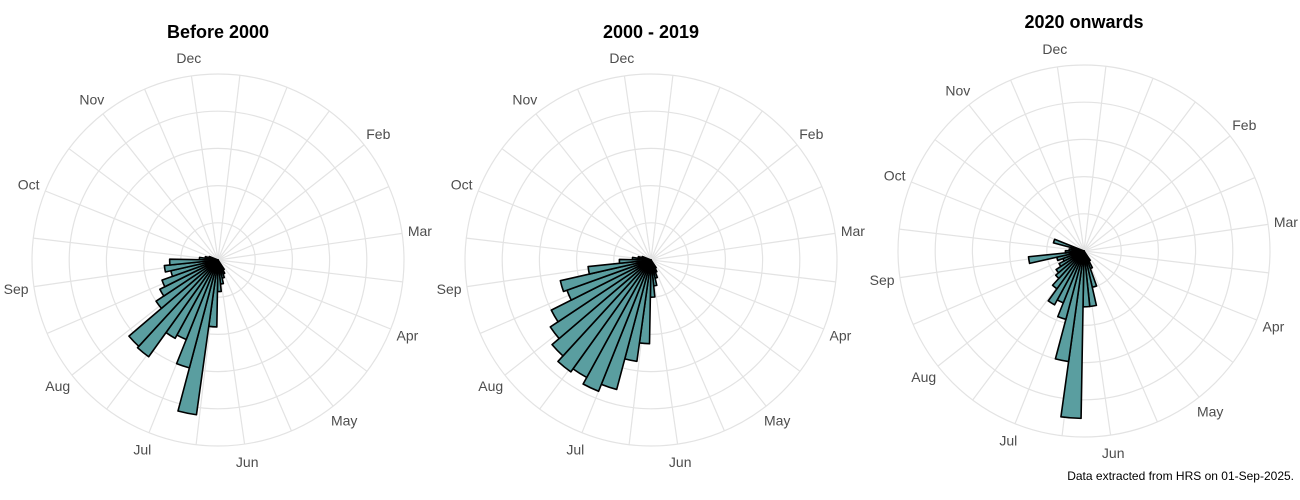 This screenshot has width=1300, height=500. I want to click on panel-title: 2000 - 2019, so click(651, 32).